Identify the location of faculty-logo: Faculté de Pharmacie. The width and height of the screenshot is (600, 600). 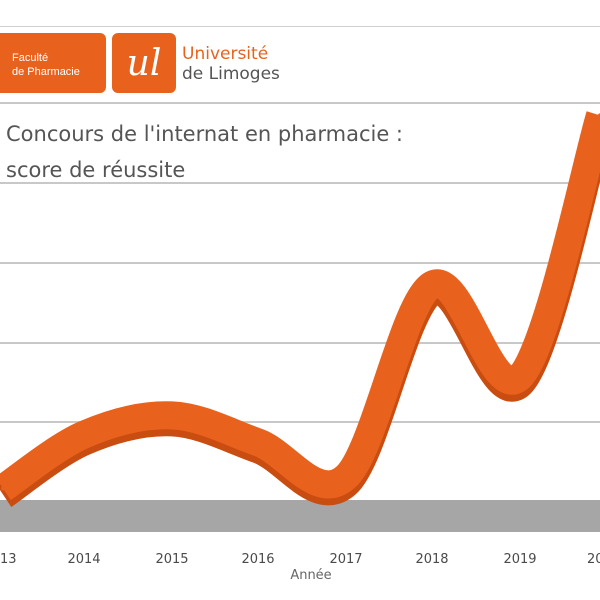
(53, 63).